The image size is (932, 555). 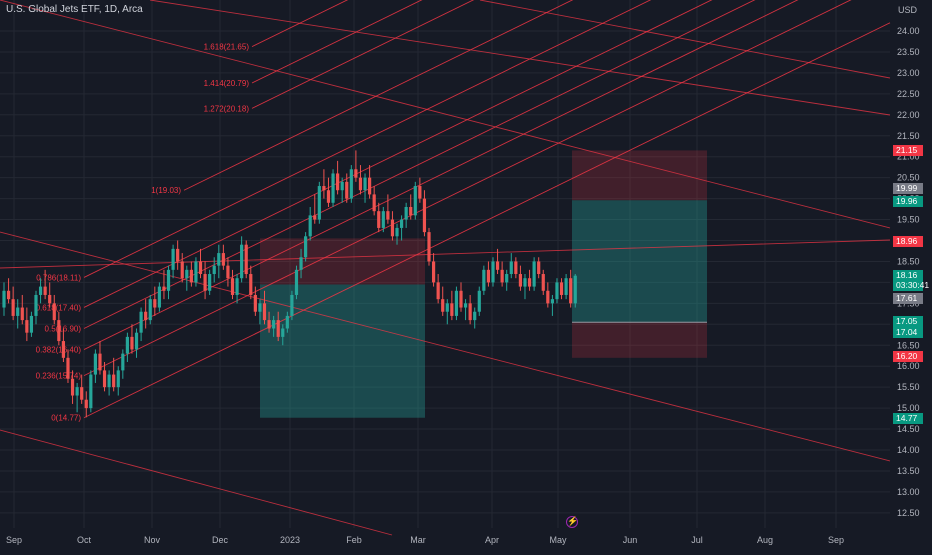 I want to click on fib-line, so click(x=337, y=42).